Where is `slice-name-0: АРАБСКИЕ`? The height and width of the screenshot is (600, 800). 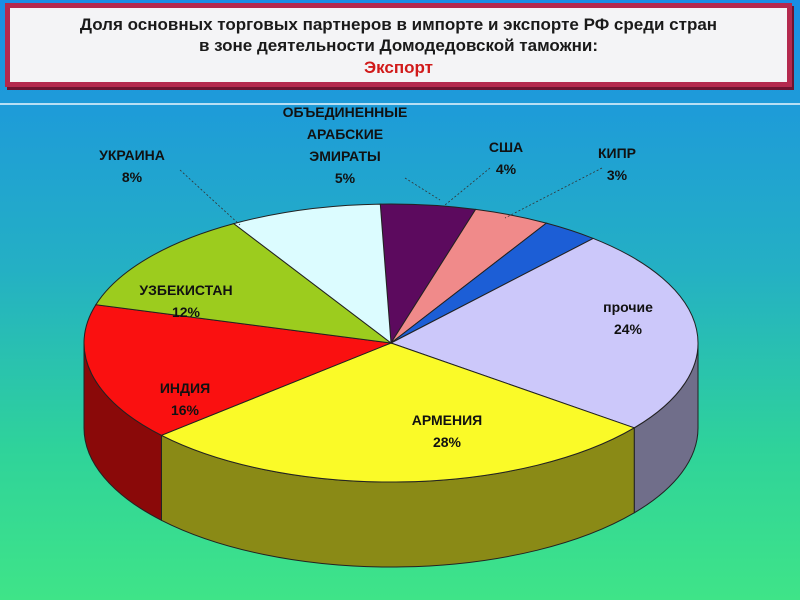 slice-name-0: АРАБСКИЕ is located at coordinates (345, 134).